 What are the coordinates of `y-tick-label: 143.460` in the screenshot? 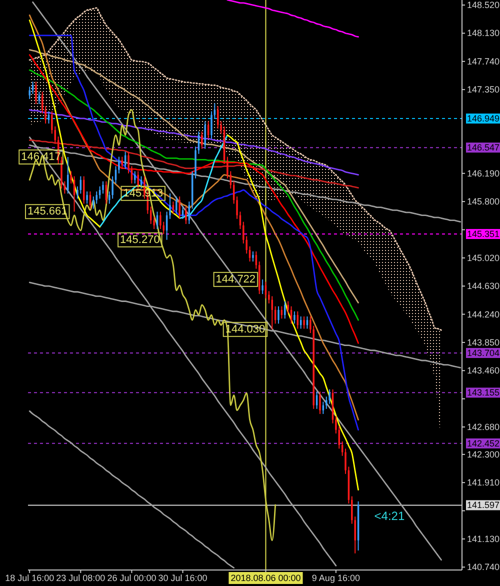 It's located at (483, 371).